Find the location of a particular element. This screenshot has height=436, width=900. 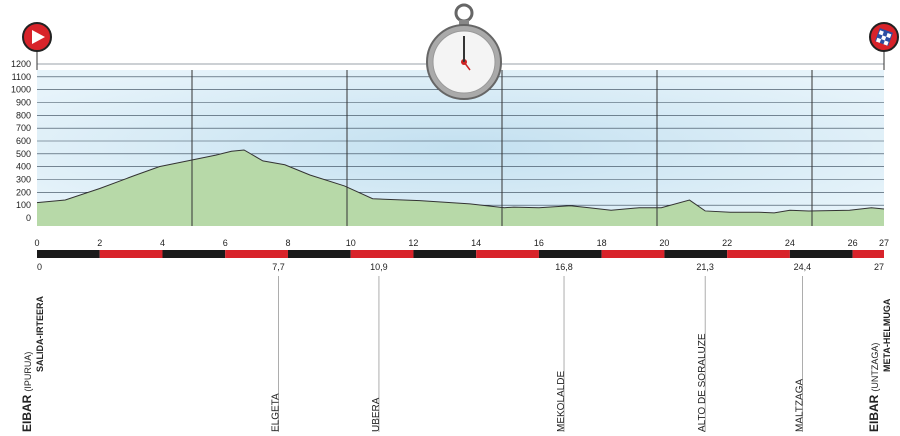

waypoint-km: 21,3 is located at coordinates (705, 267).